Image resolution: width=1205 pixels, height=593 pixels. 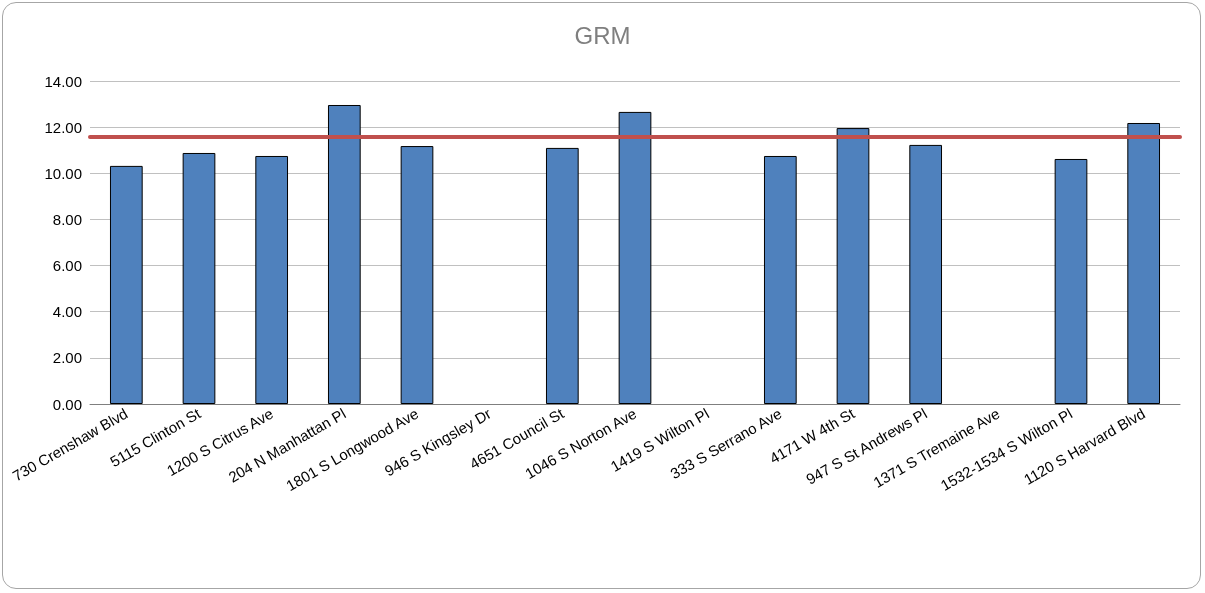 What do you see at coordinates (67, 358) in the screenshot?
I see `y-tick-label: 2.00` at bounding box center [67, 358].